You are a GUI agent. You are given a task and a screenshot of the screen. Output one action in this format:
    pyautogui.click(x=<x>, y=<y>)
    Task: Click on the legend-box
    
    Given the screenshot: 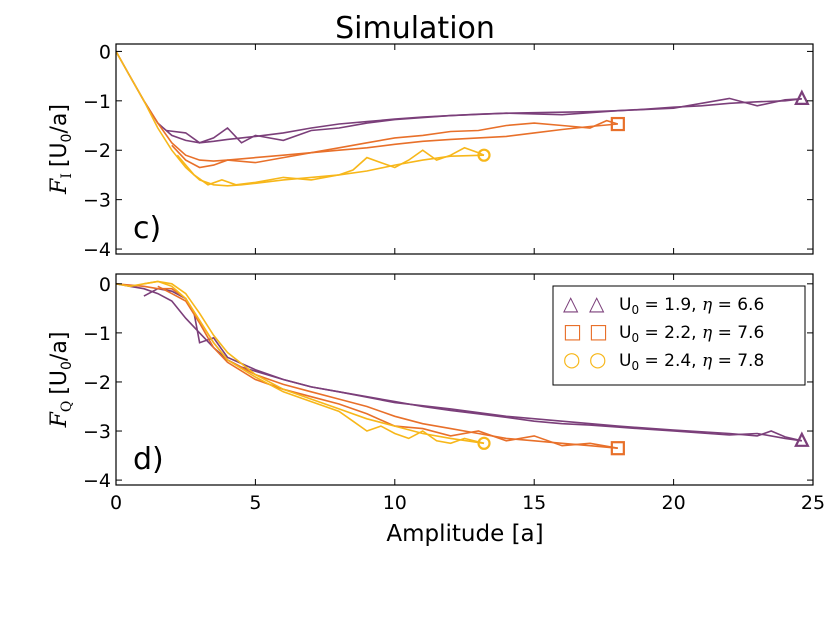 What is the action you would take?
    pyautogui.click(x=679, y=335)
    